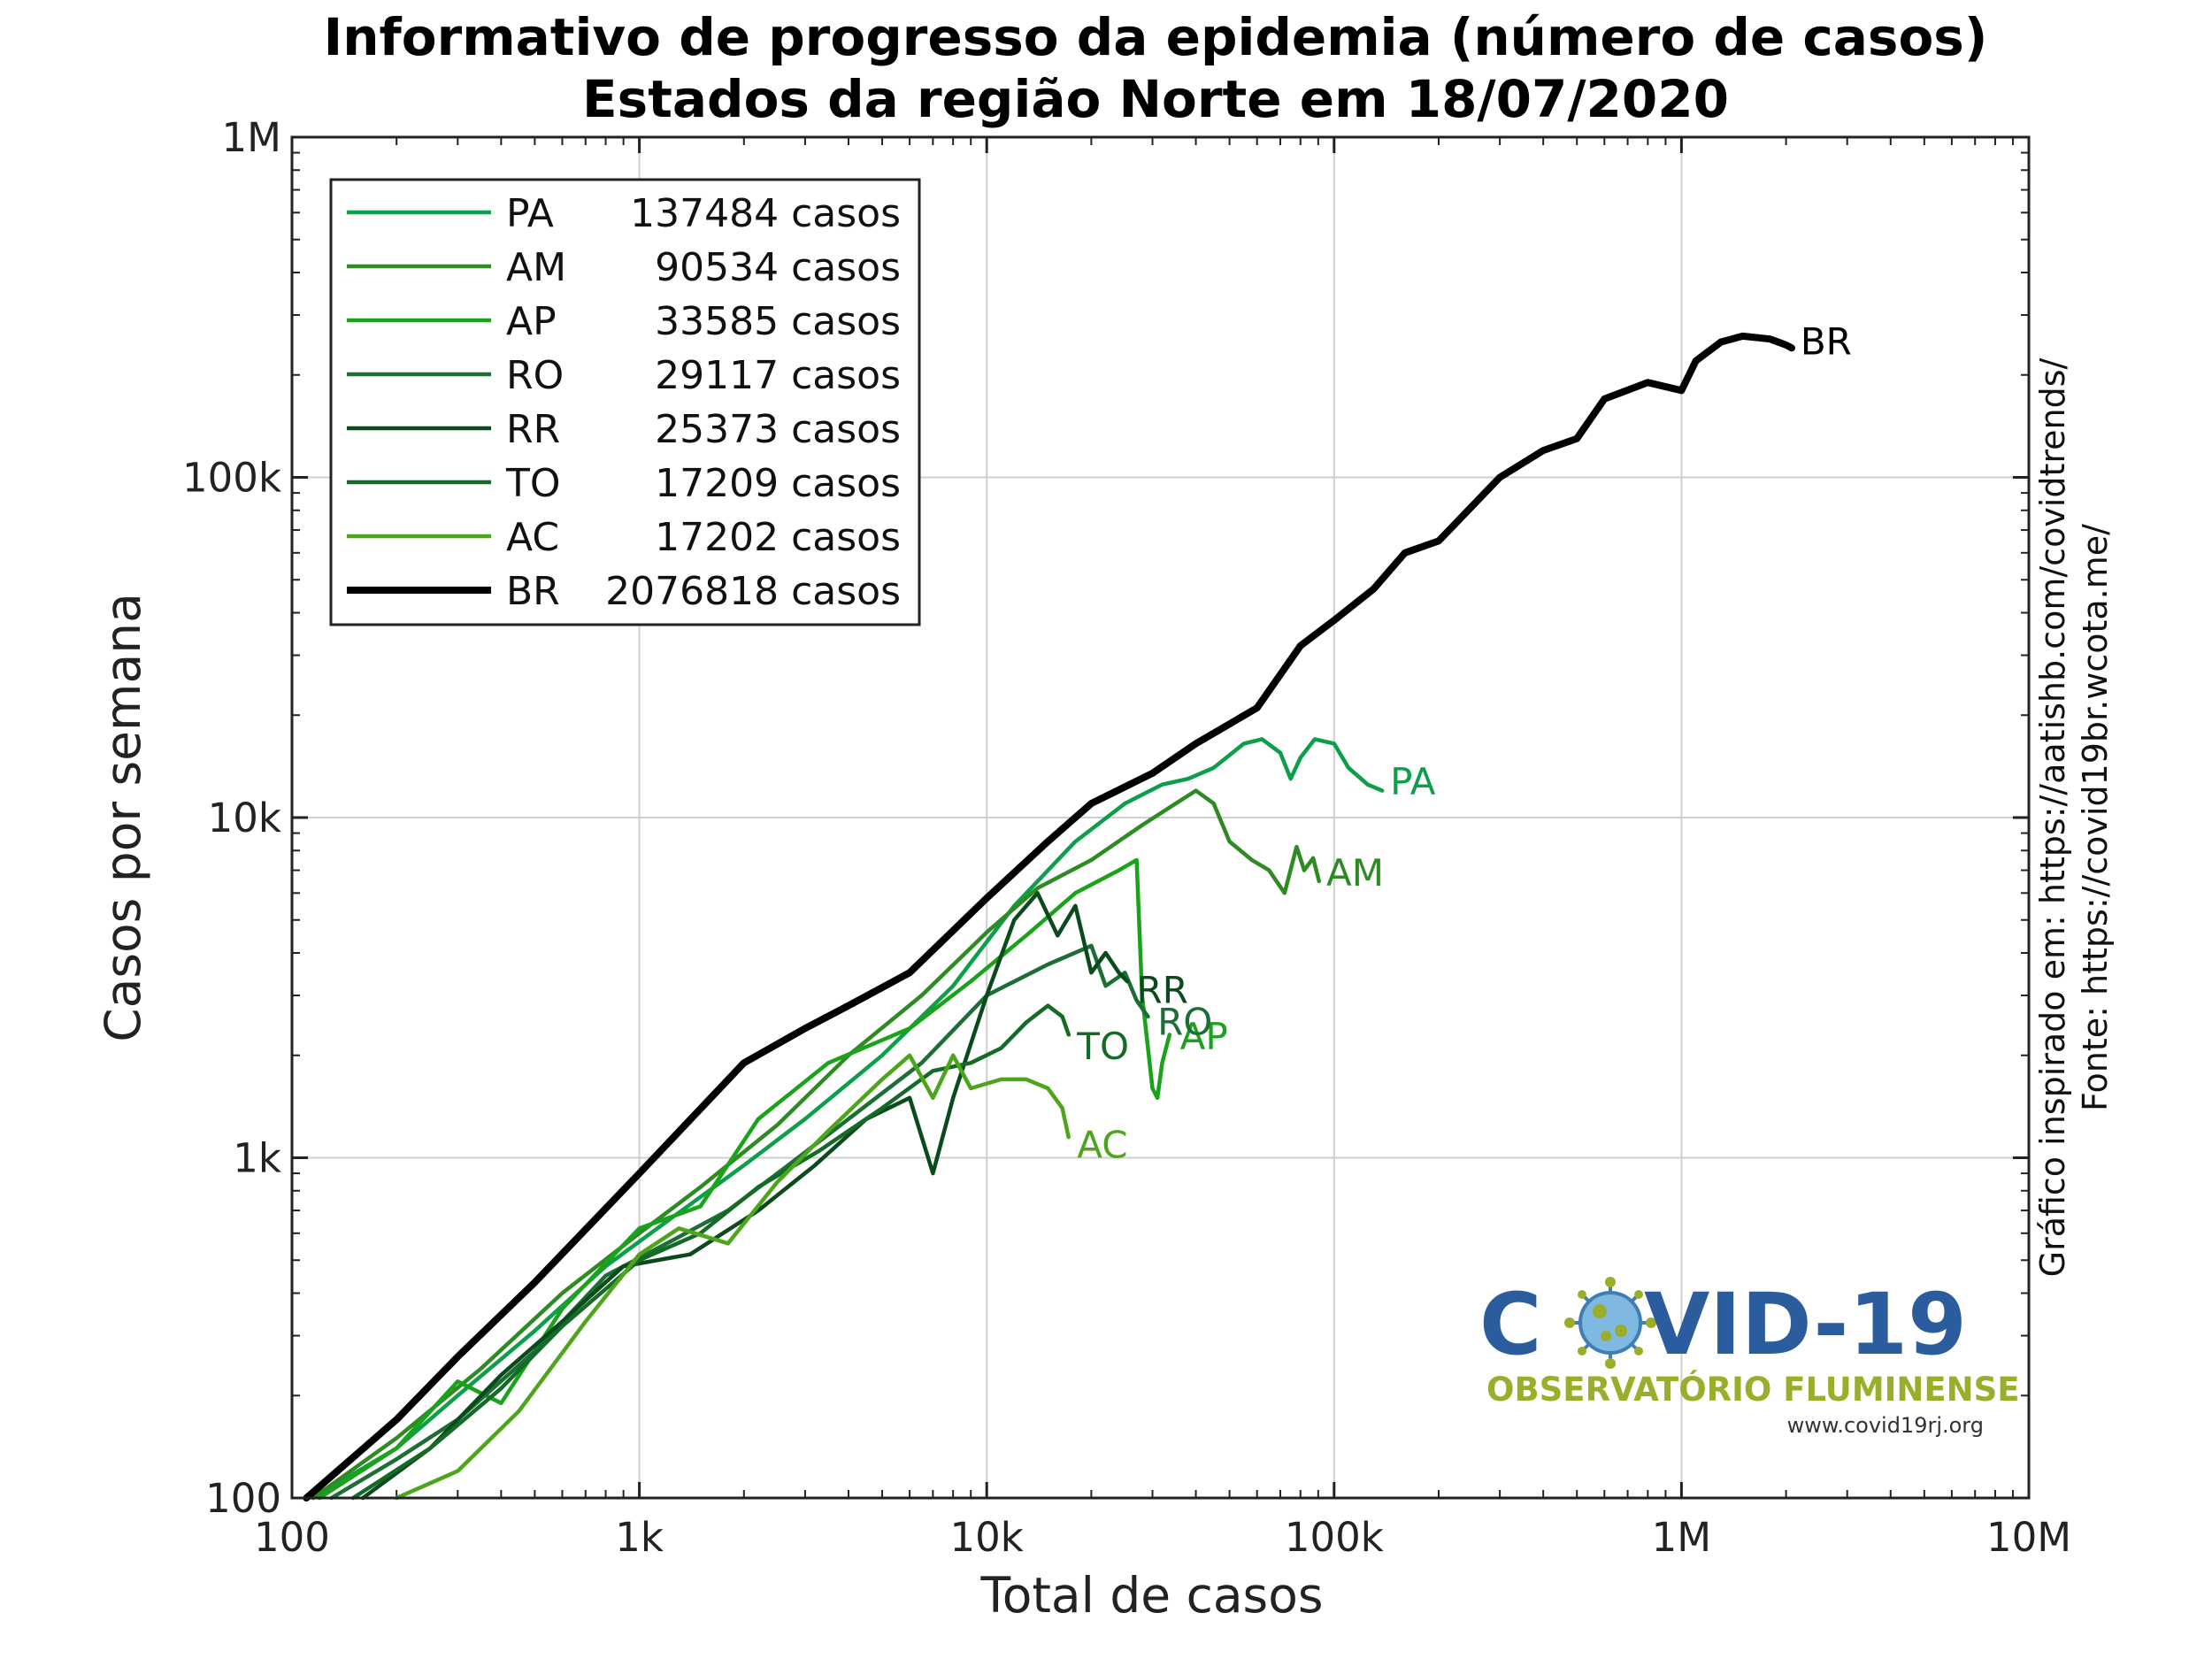 Image resolution: width=2212 pixels, height=1659 pixels. Describe the element at coordinates (1827, 341) in the screenshot. I see `end-label-br: BR` at that location.